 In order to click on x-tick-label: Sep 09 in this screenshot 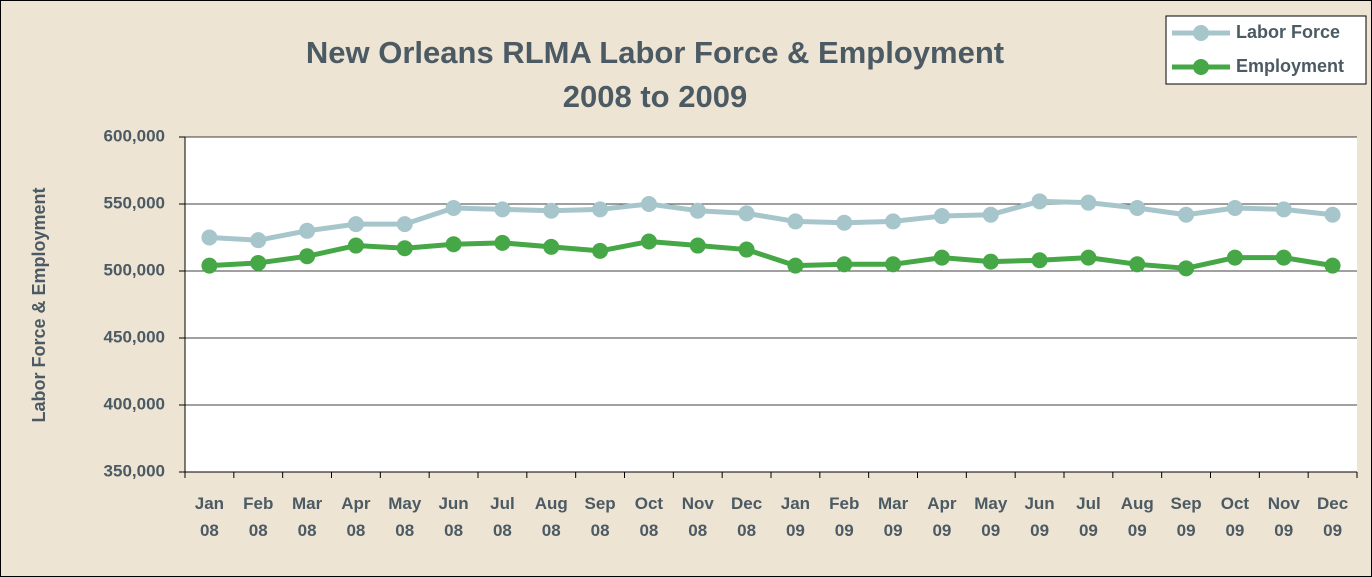, I will do `click(1185, 517)`.